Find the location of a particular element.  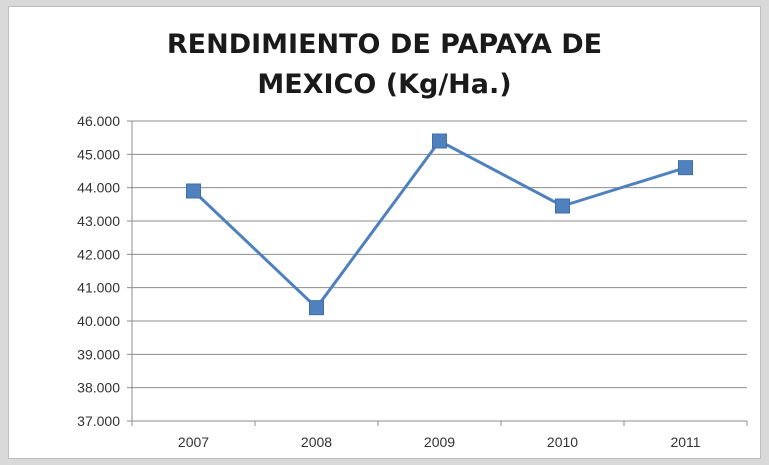

x-tick-label: 2008 is located at coordinates (316, 442).